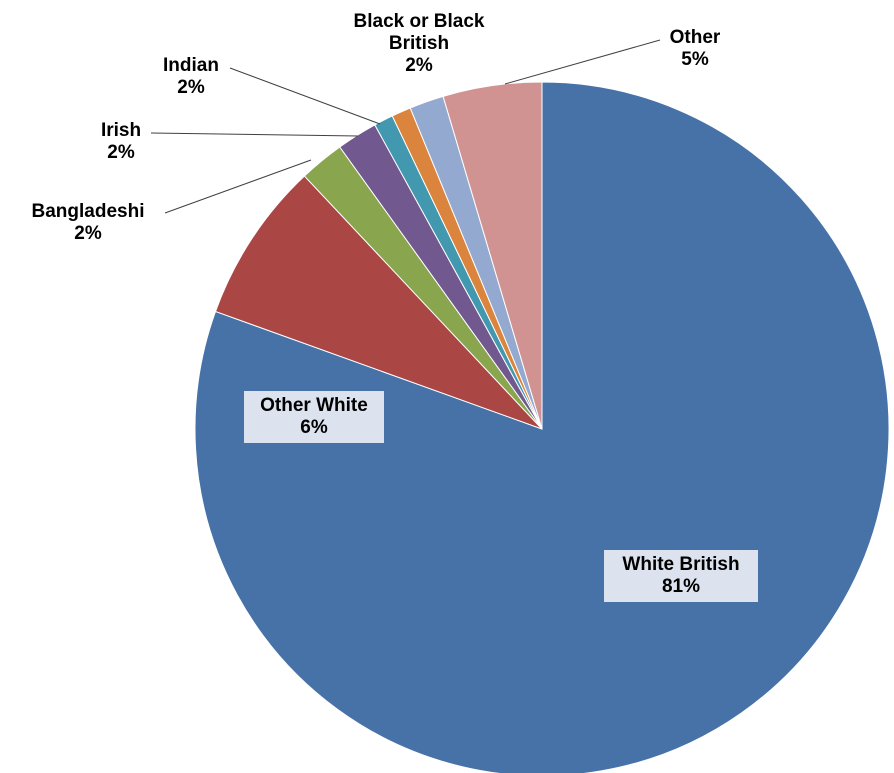 The height and width of the screenshot is (773, 894). What do you see at coordinates (681, 586) in the screenshot?
I see `value-label-white-british: 81%` at bounding box center [681, 586].